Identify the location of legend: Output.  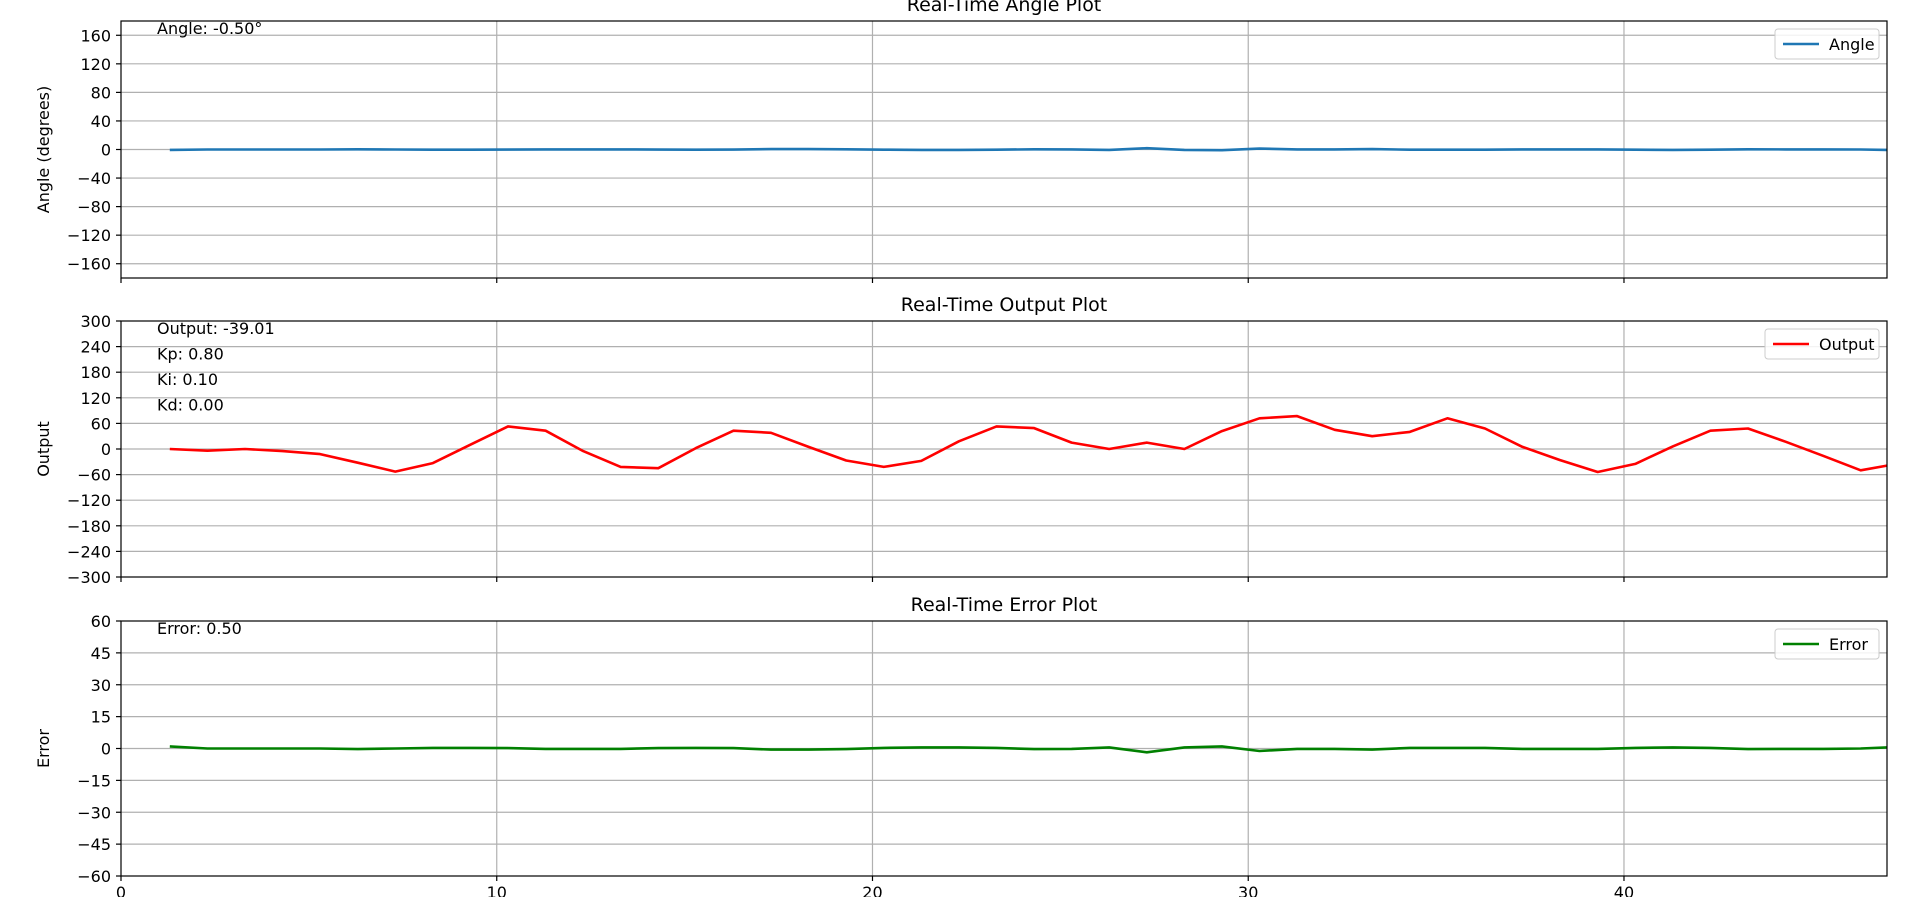
(1822, 344).